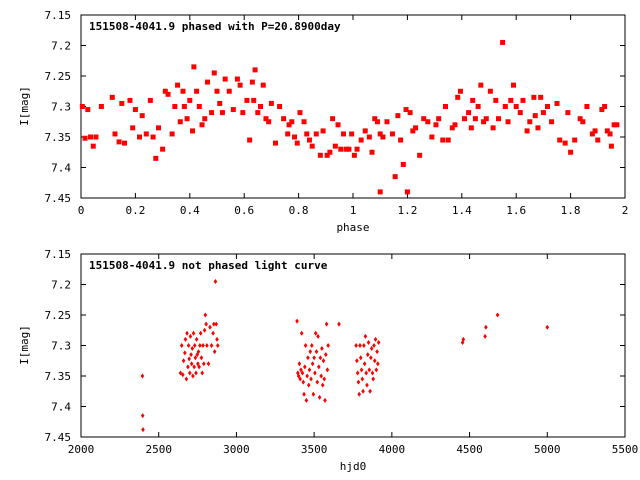 This screenshot has height=480, width=640. Describe the element at coordinates (58, 437) in the screenshot. I see `y-tick-label: 7.45` at that location.